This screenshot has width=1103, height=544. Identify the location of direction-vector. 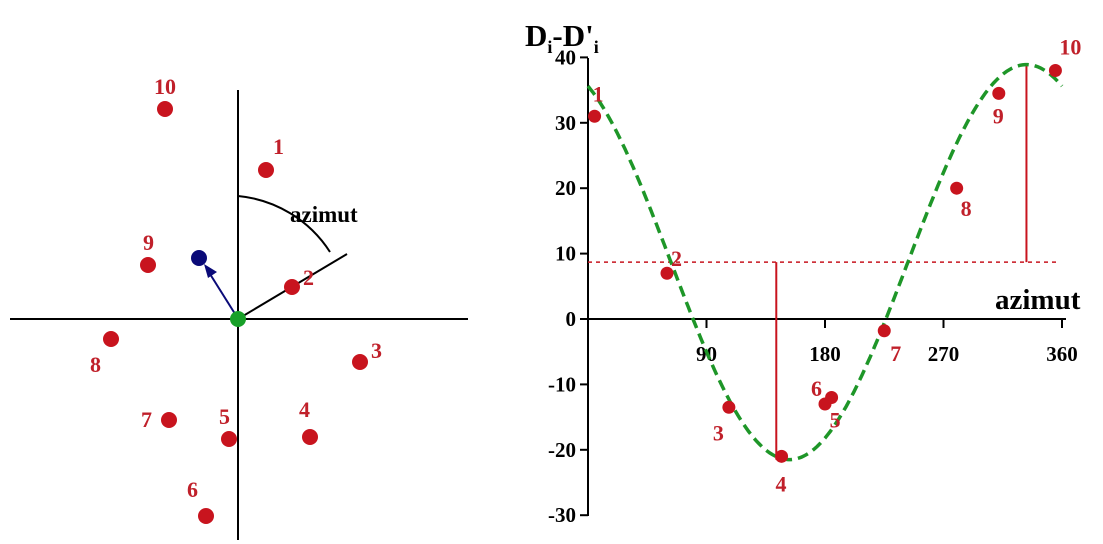
(223, 295).